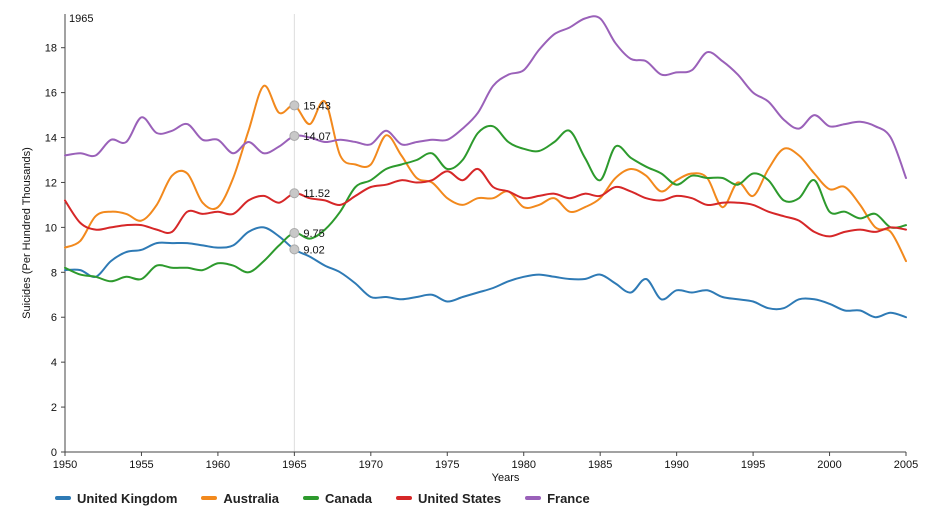 The height and width of the screenshot is (520, 937). Describe the element at coordinates (447, 465) in the screenshot. I see `x-tick-label: 1975` at that location.